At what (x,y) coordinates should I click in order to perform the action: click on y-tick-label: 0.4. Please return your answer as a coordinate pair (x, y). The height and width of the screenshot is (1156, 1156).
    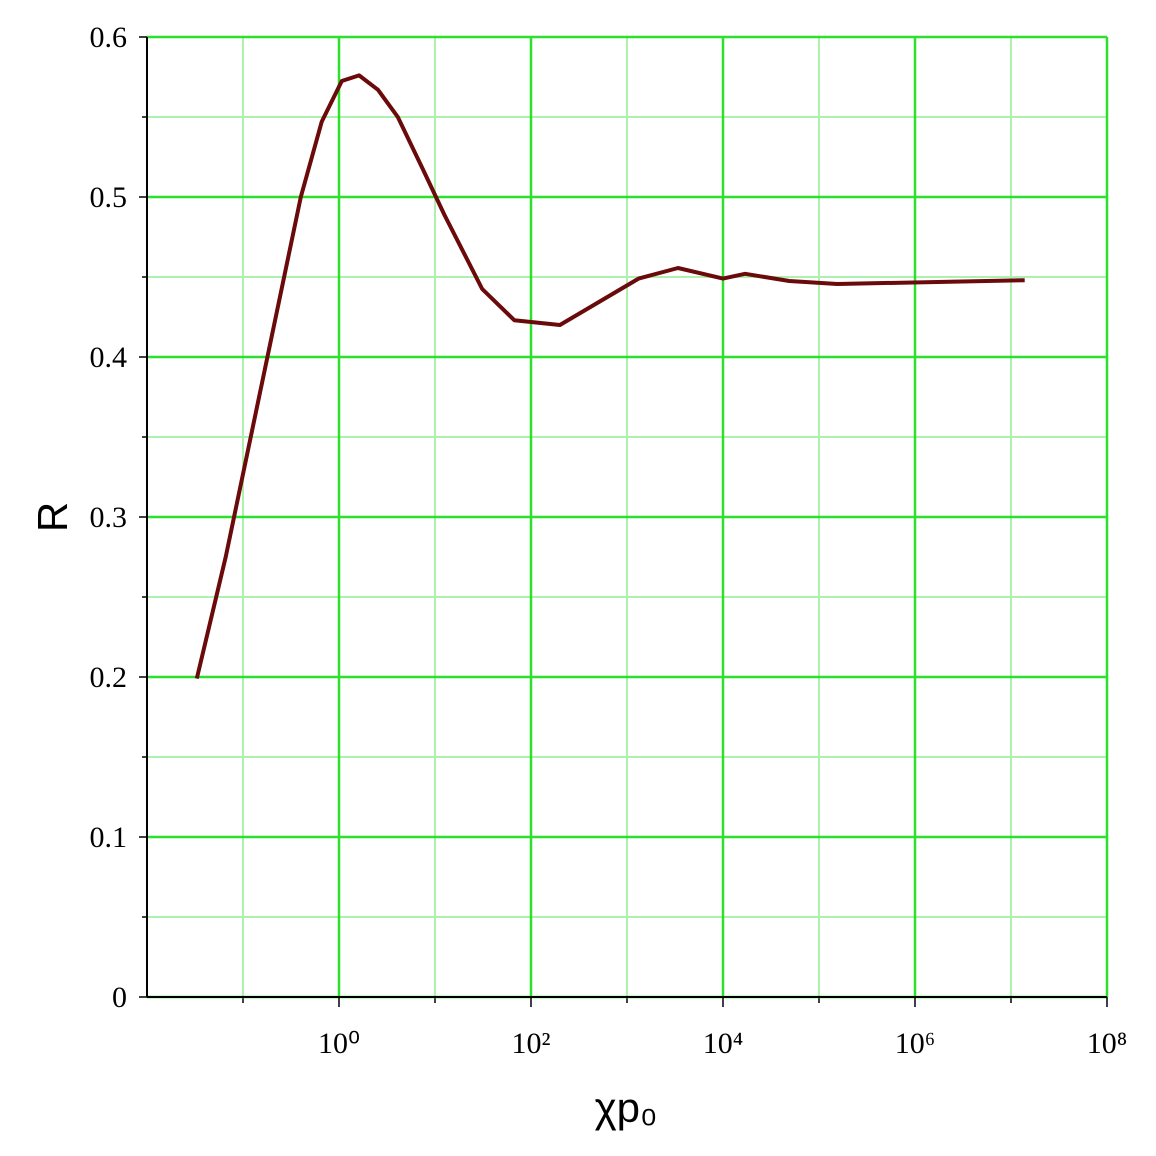
    Looking at the image, I should click on (109, 357).